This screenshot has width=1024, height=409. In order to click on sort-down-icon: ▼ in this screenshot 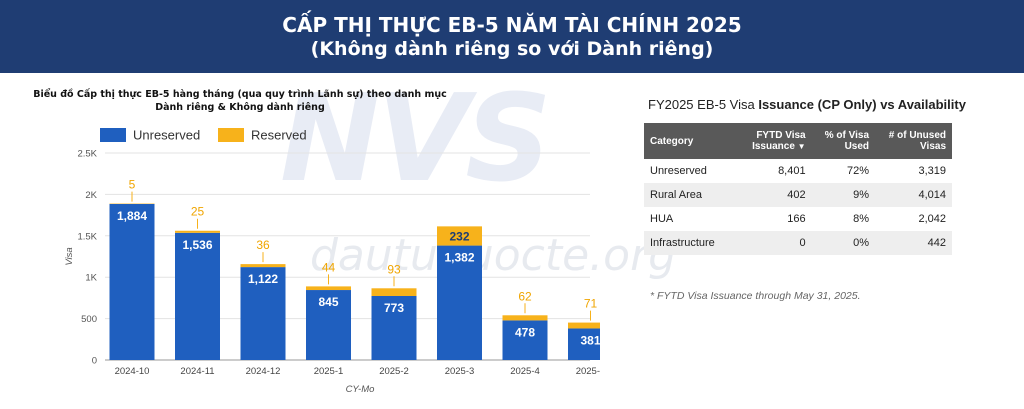, I will do `click(801, 146)`.